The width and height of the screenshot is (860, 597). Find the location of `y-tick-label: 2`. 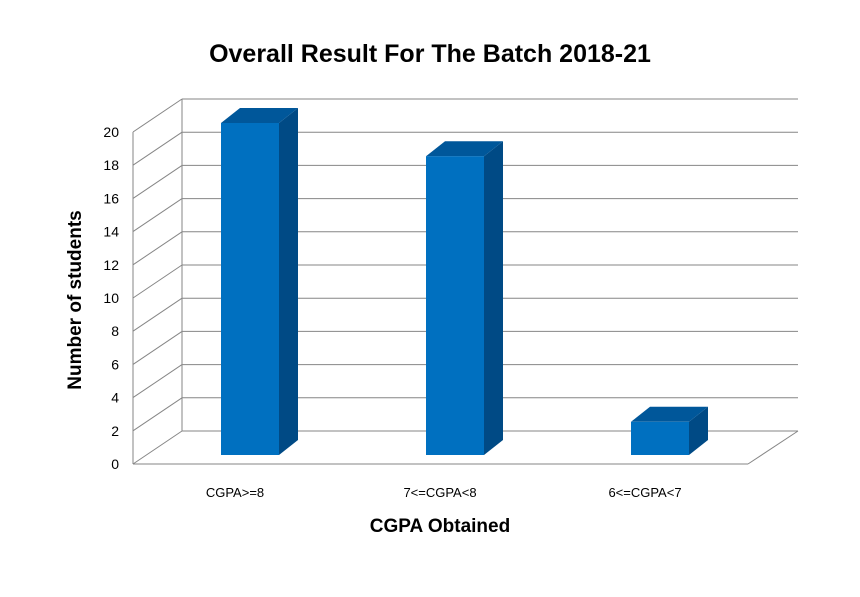

y-tick-label: 2 is located at coordinates (115, 431).